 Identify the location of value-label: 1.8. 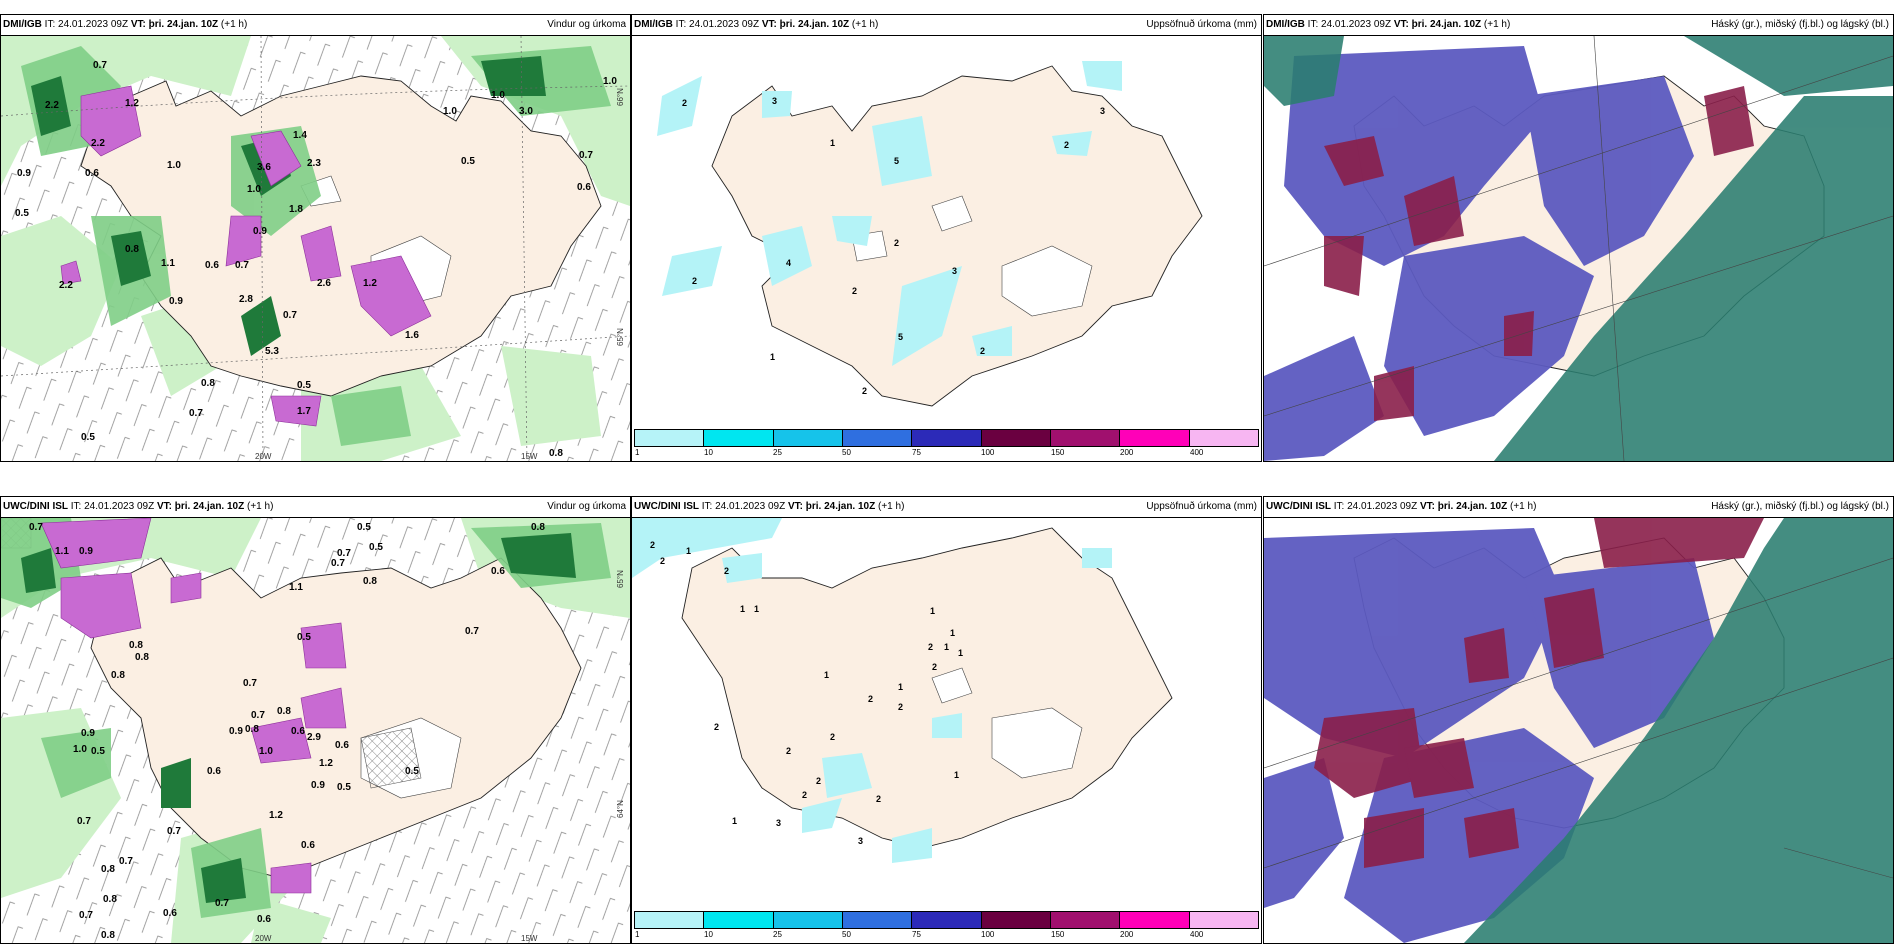
(296, 209).